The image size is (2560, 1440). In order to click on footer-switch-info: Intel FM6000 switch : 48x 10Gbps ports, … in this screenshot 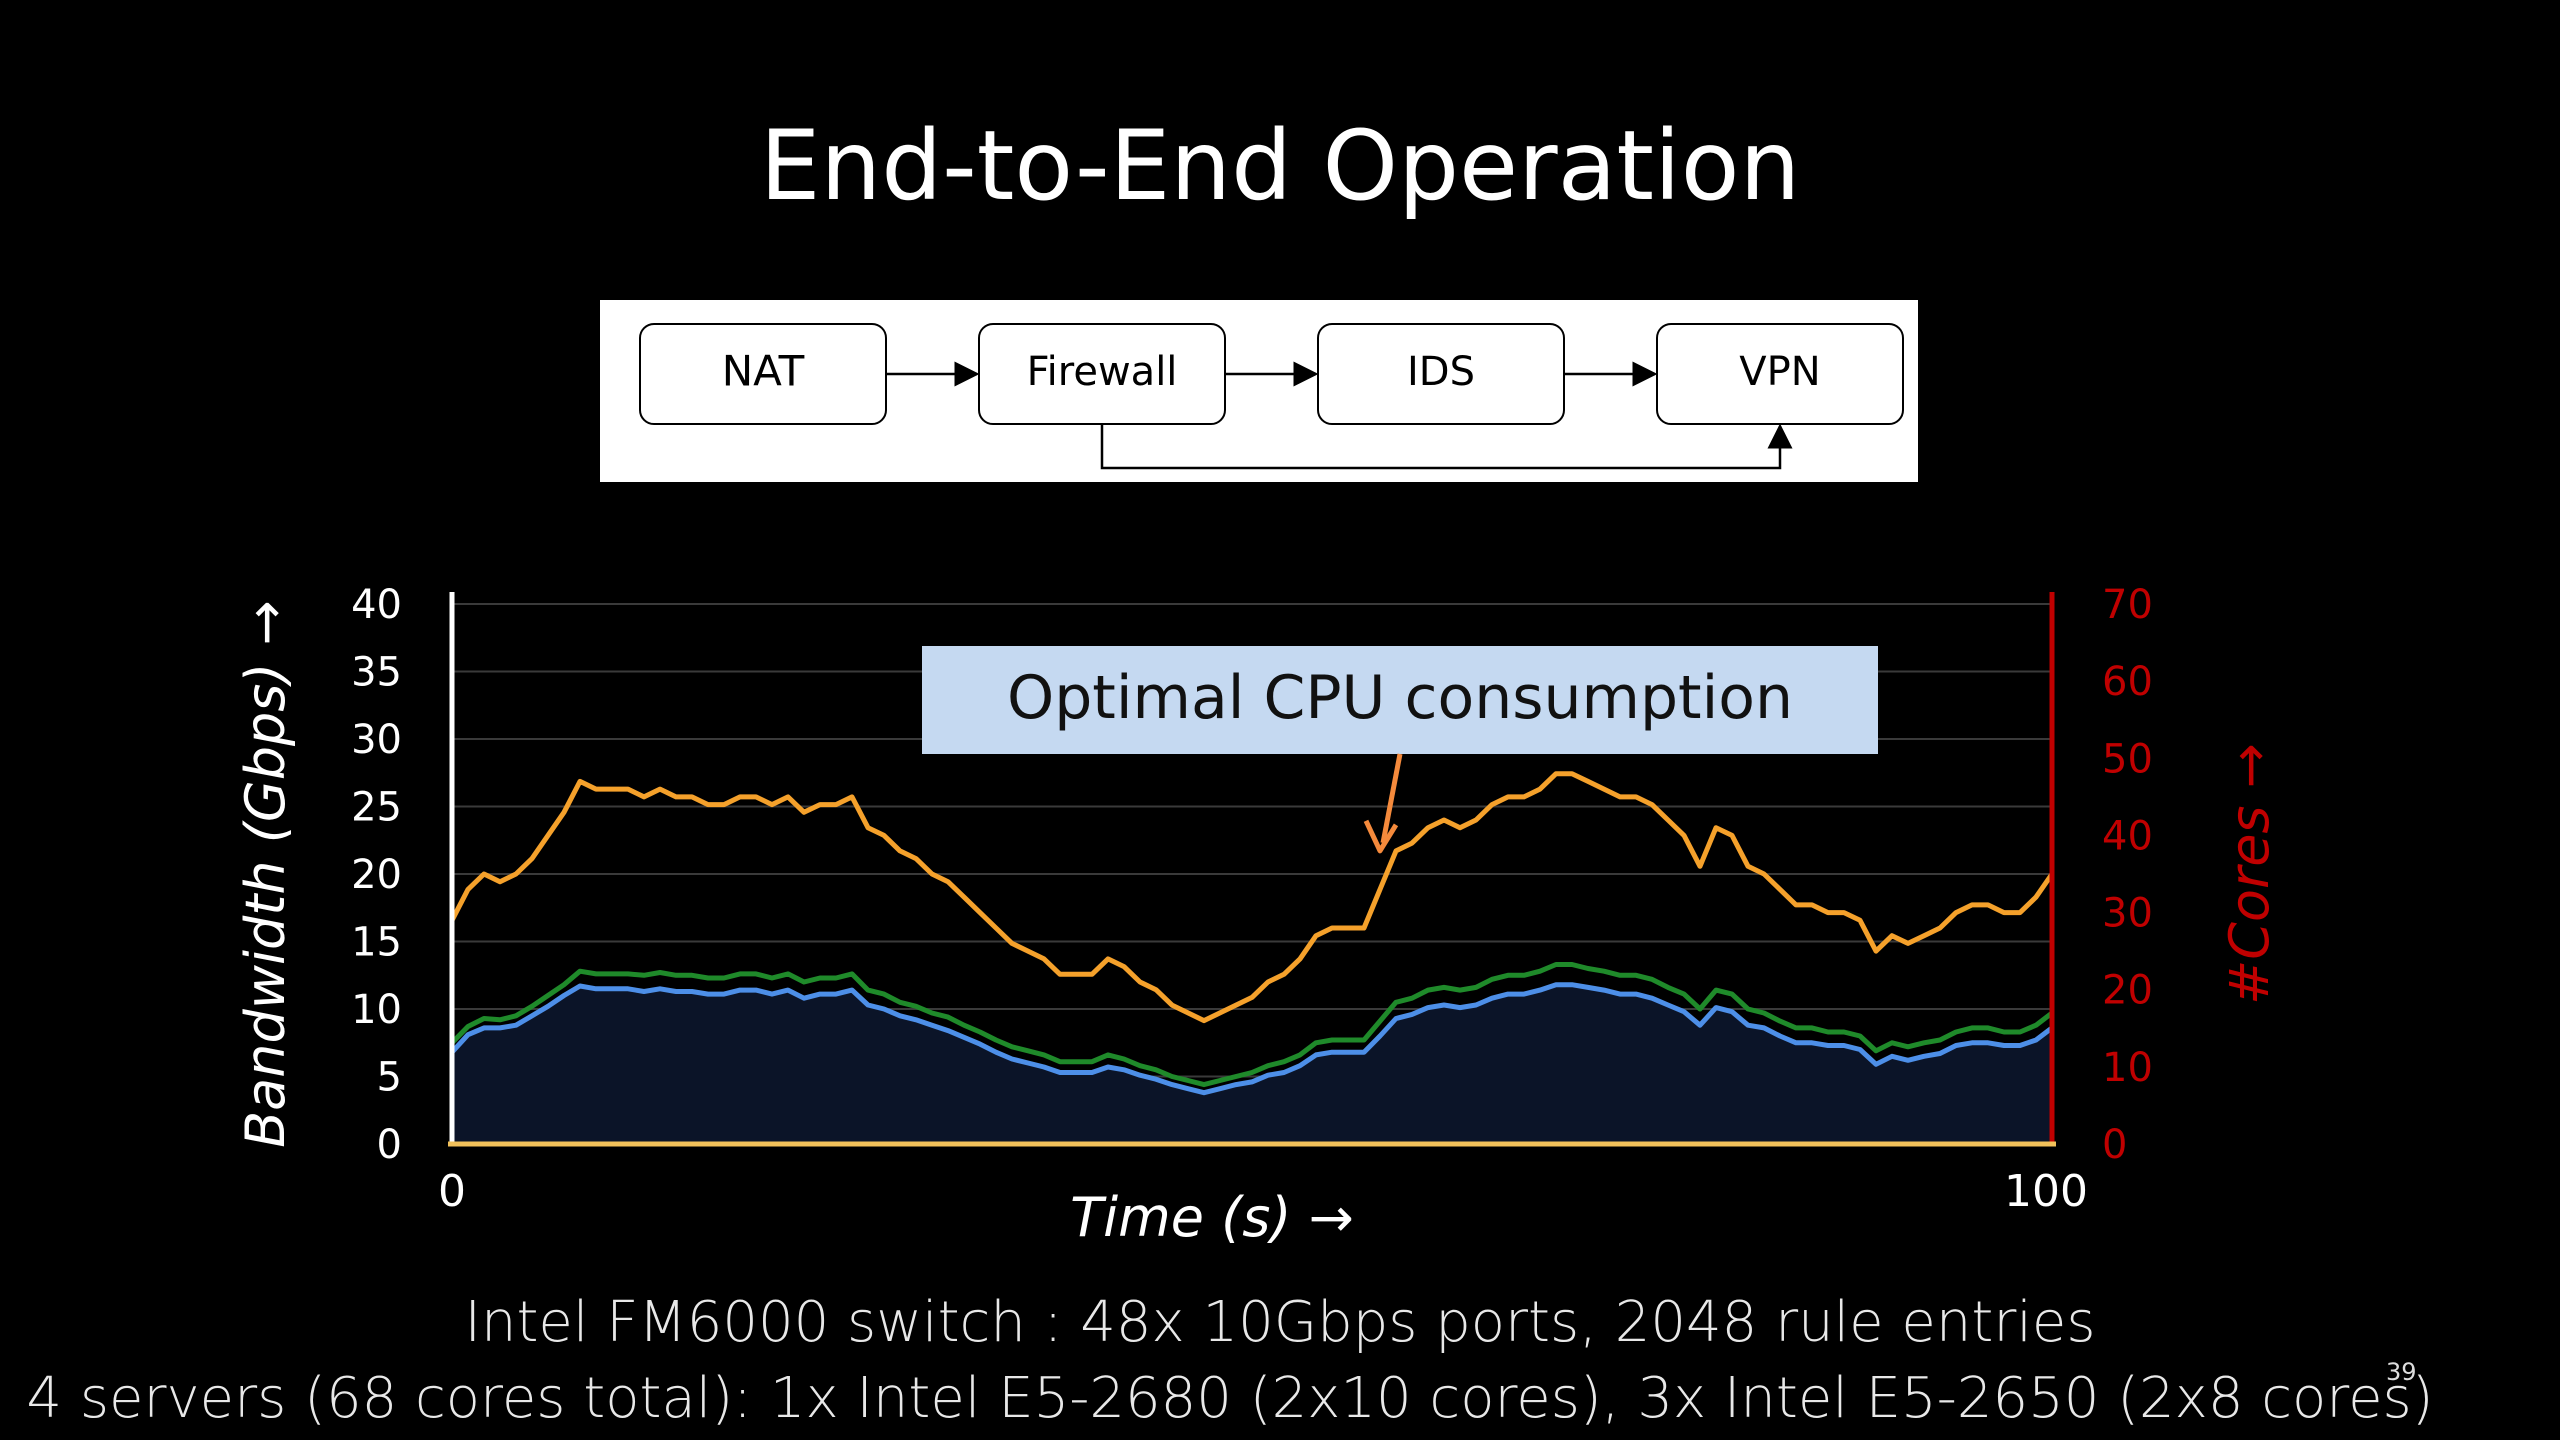, I will do `click(1280, 1322)`.